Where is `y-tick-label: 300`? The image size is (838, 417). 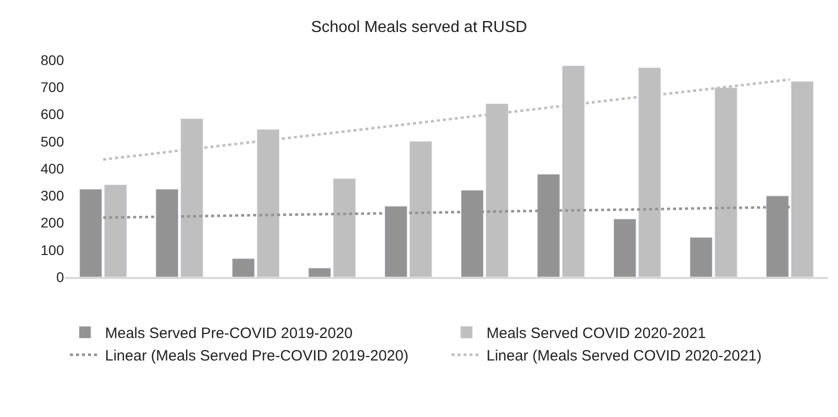
y-tick-label: 300 is located at coordinates (52, 196).